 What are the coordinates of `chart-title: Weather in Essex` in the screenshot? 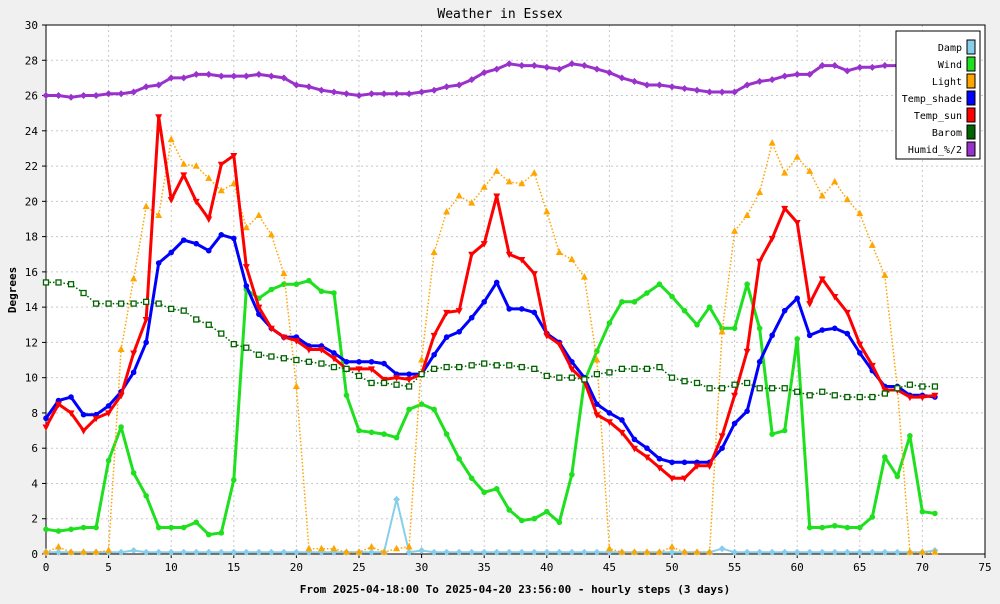 It's located at (499, 14).